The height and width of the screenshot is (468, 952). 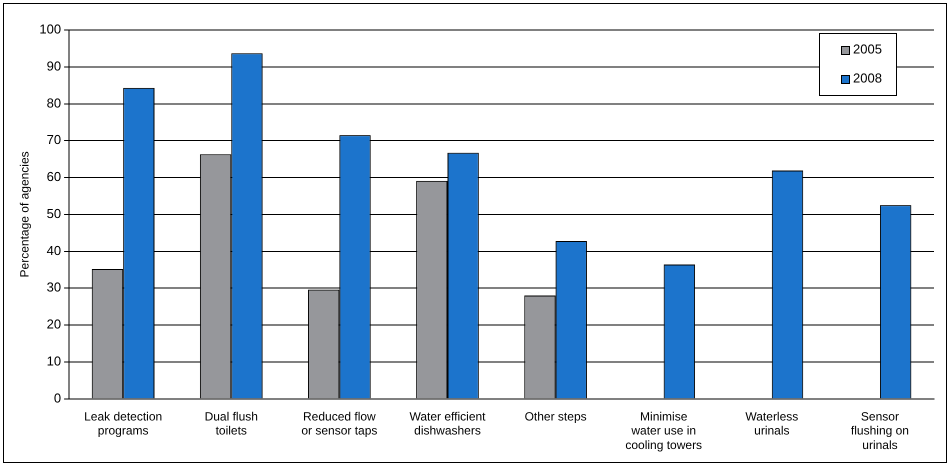 What do you see at coordinates (54, 176) in the screenshot?
I see `y-tick-label: 60` at bounding box center [54, 176].